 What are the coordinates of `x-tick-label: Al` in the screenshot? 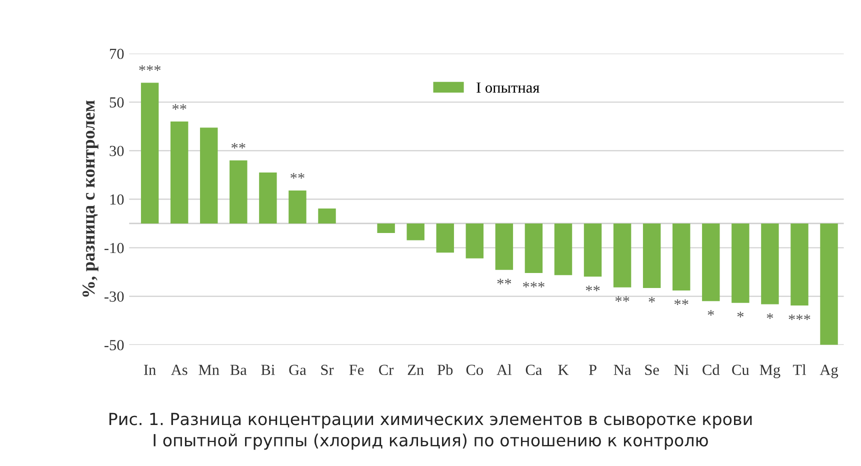 It's located at (504, 369).